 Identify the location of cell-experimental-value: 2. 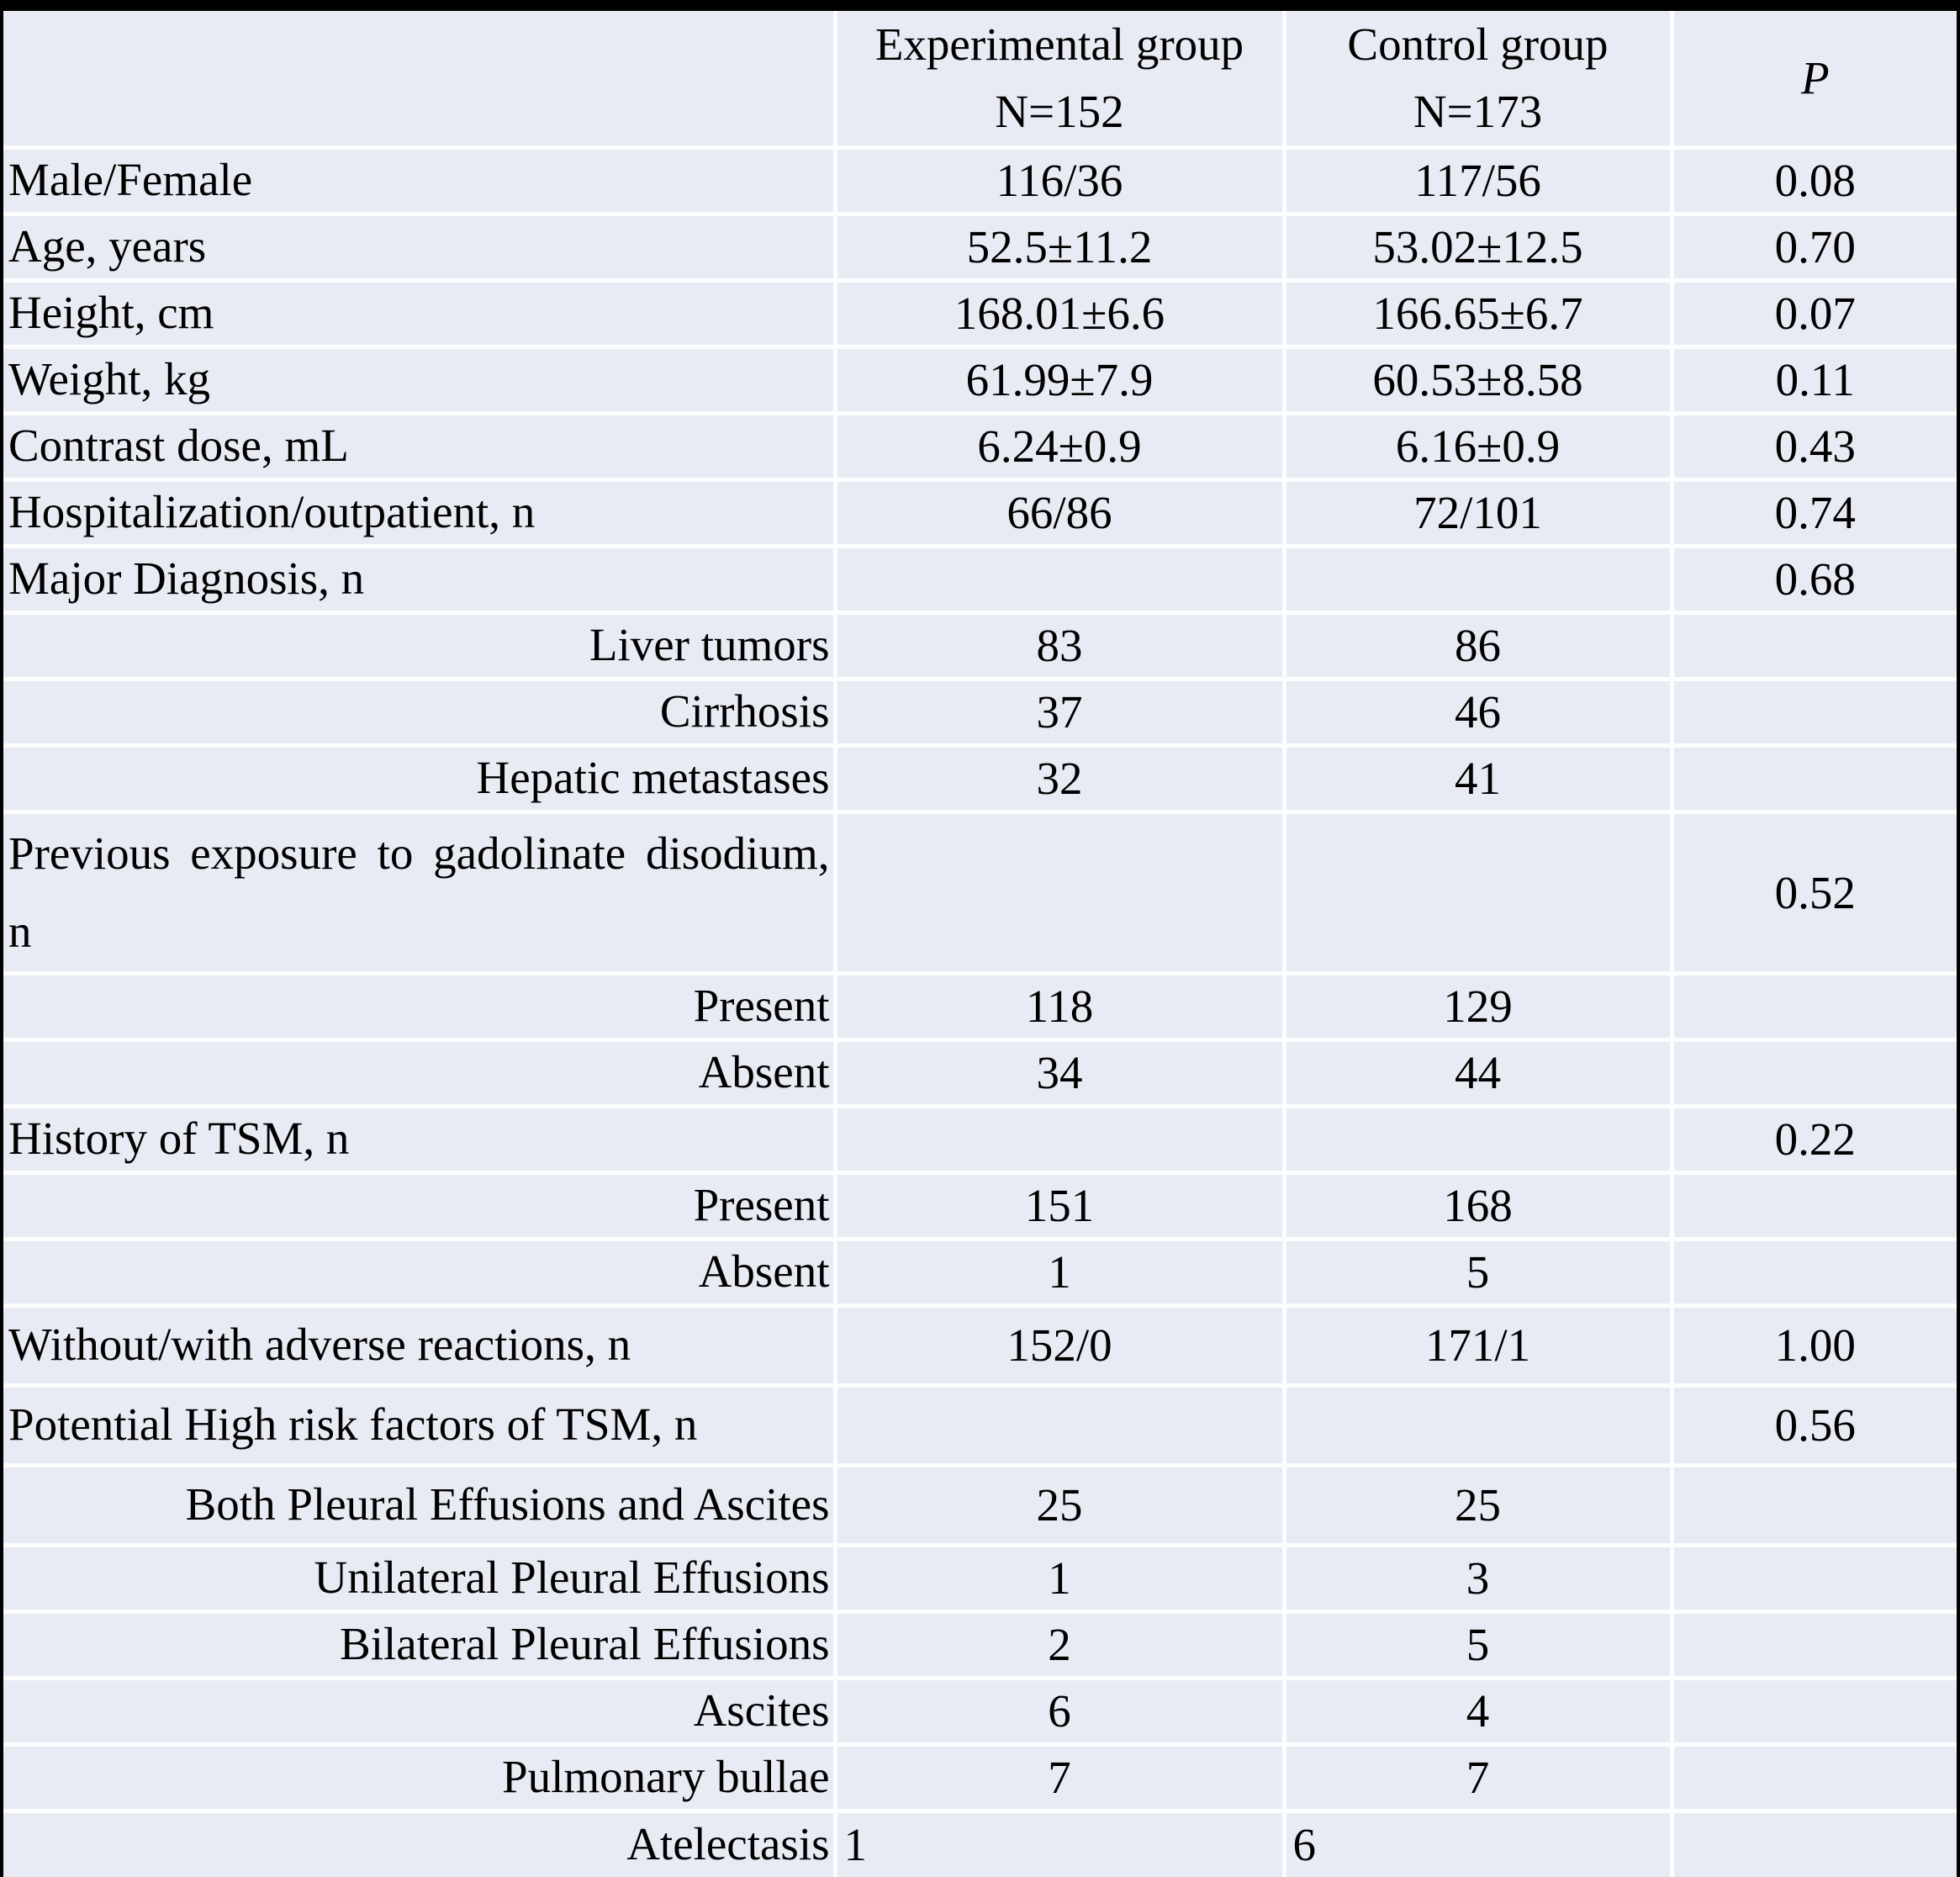
(1059, 1644).